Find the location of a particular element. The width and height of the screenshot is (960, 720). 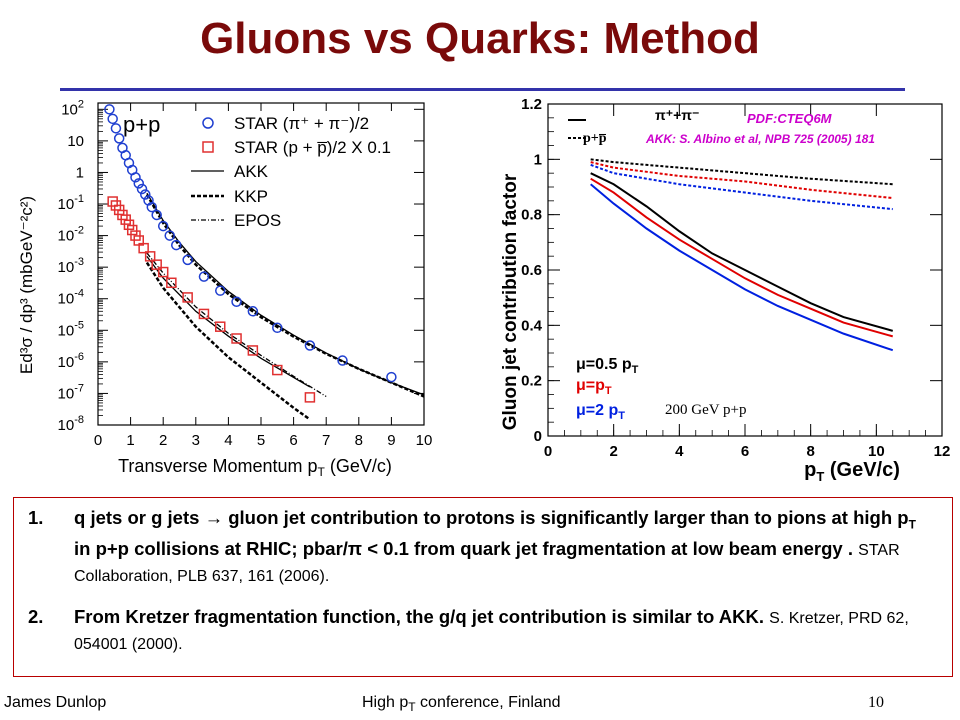

right-y-axis-title: Gluon jet contribution factor is located at coordinates (510, 301).